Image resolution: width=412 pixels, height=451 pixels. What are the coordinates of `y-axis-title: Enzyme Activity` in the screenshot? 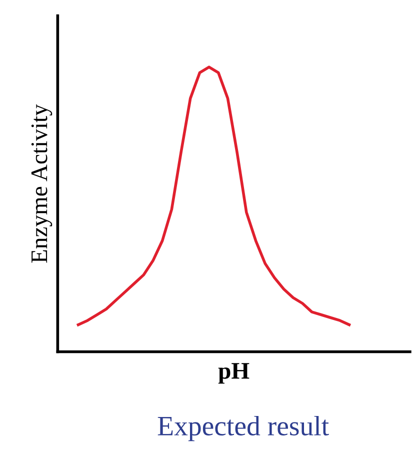 It's located at (41, 183).